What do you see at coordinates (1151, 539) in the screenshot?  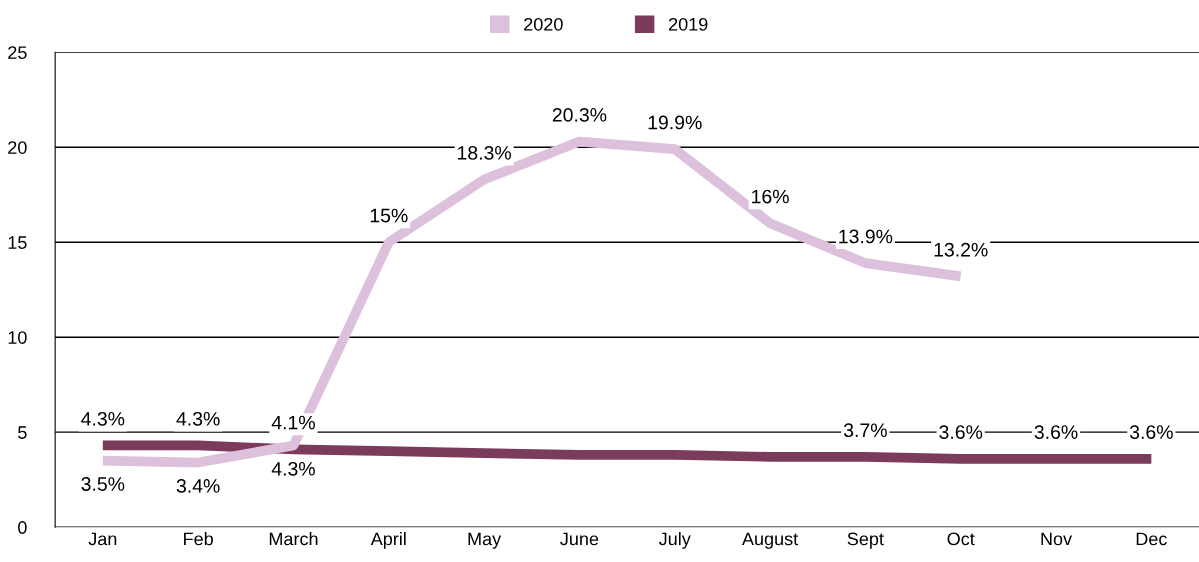 I see `x-tick-label: Dec` at bounding box center [1151, 539].